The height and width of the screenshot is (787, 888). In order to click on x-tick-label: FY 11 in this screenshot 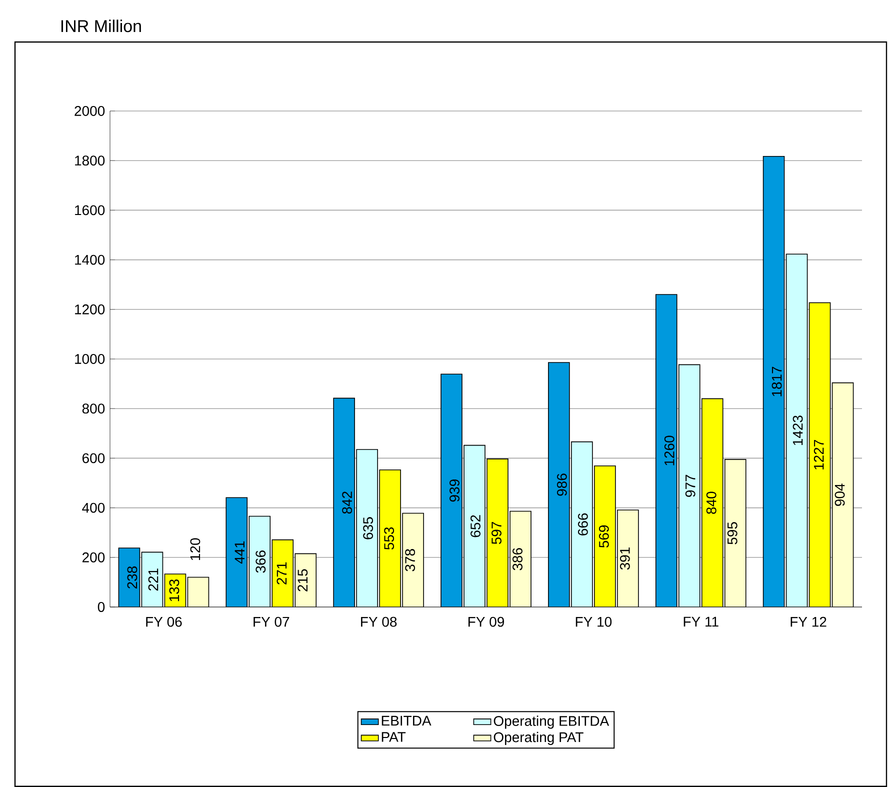, I will do `click(701, 621)`.